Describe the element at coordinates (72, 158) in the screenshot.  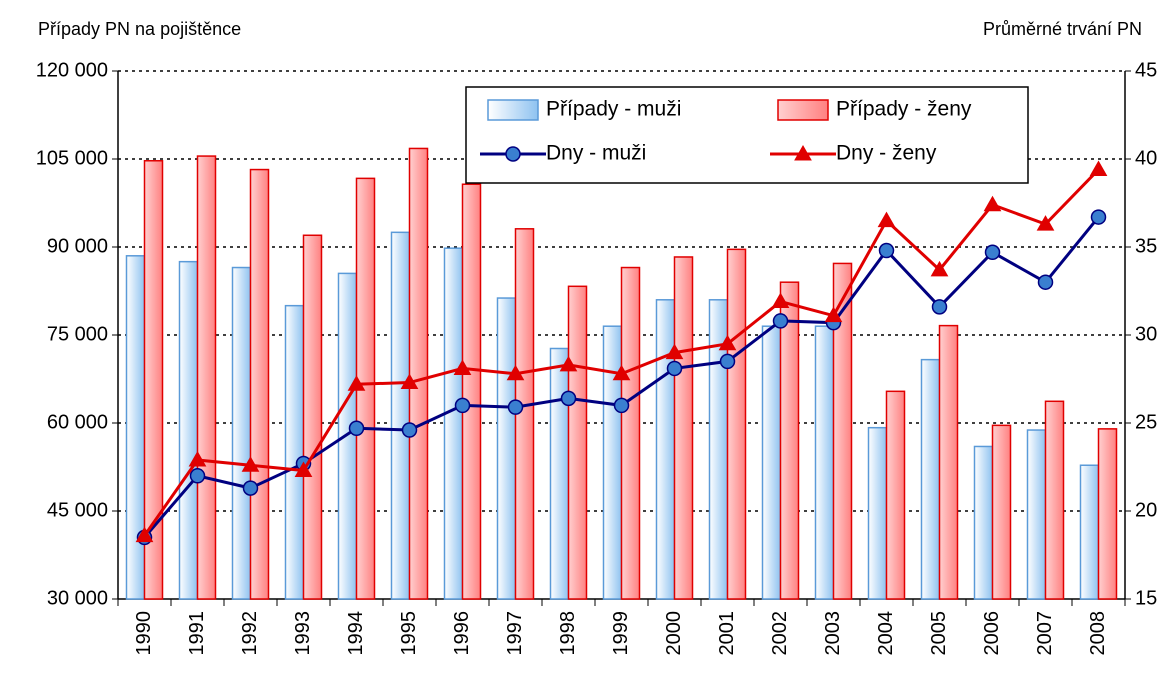
I see `y-tick-label: 105 000` at that location.